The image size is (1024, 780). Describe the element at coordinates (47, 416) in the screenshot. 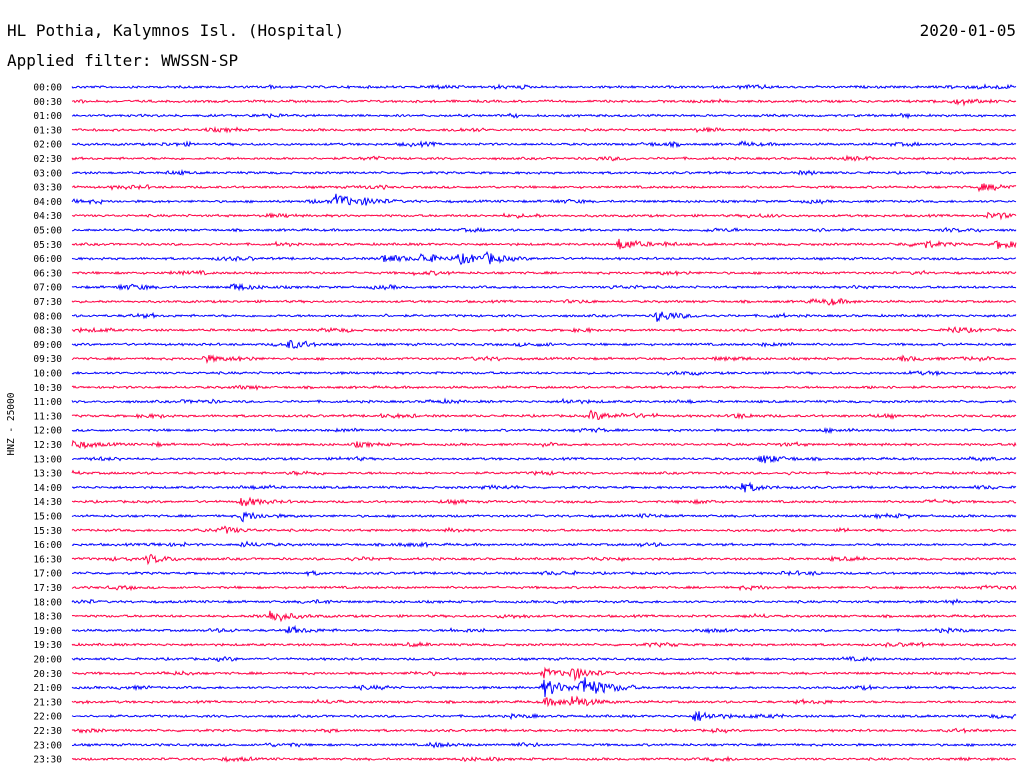

I see `time-tick-label: 11:30` at that location.